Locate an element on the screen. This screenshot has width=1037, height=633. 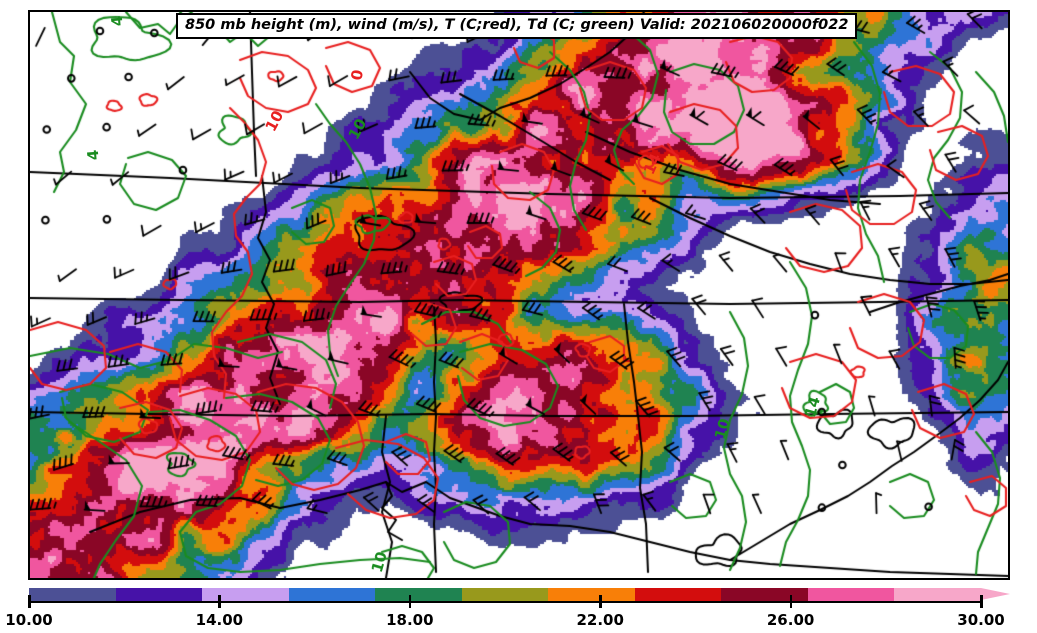
colorbar-gradient is located at coordinates (505, 594).